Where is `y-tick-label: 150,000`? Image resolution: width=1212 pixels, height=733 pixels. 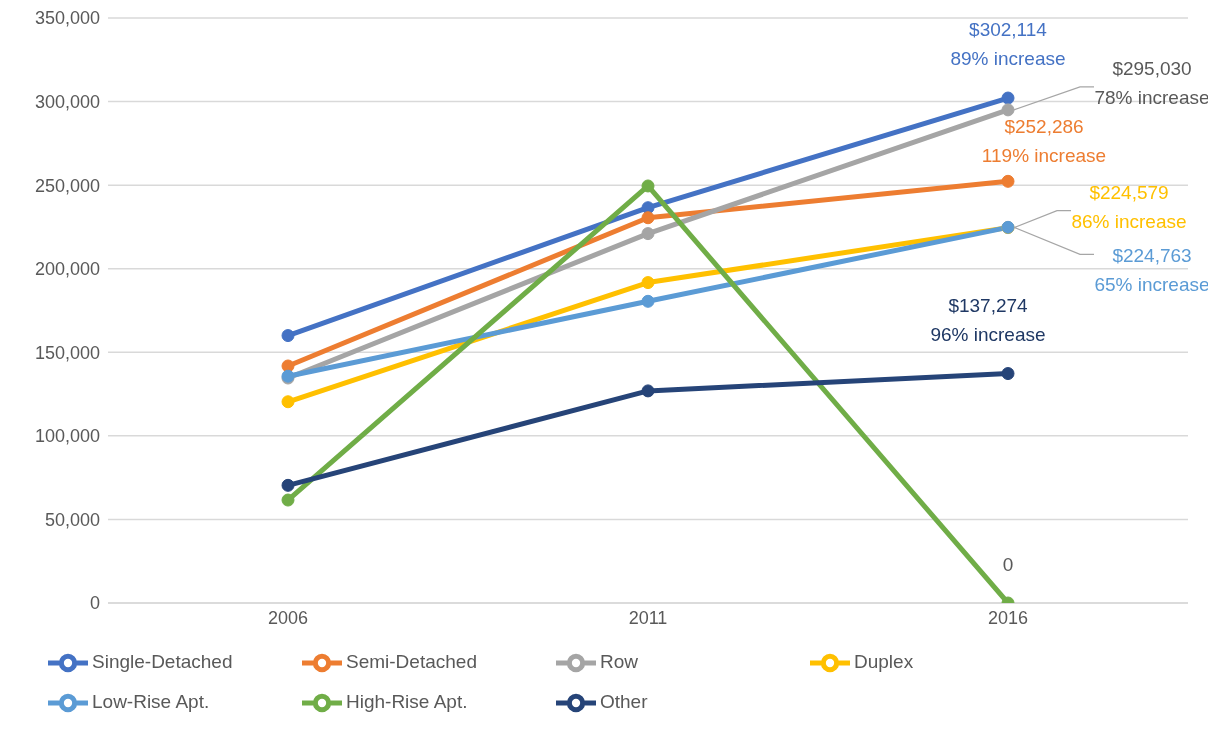 y-tick-label: 150,000 is located at coordinates (67, 352).